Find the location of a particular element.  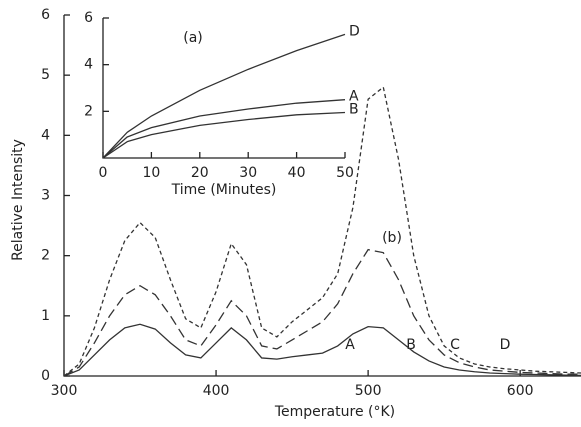

series-label: B is located at coordinates (354, 110).